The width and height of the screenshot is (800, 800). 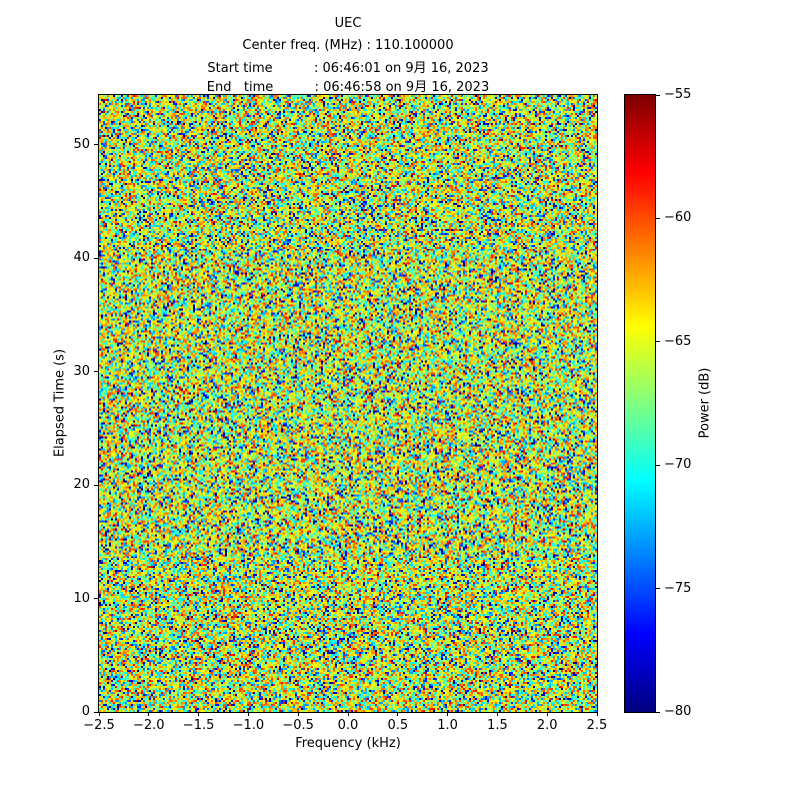 What do you see at coordinates (678, 588) in the screenshot?
I see `colorbar-tick-label: −75` at bounding box center [678, 588].